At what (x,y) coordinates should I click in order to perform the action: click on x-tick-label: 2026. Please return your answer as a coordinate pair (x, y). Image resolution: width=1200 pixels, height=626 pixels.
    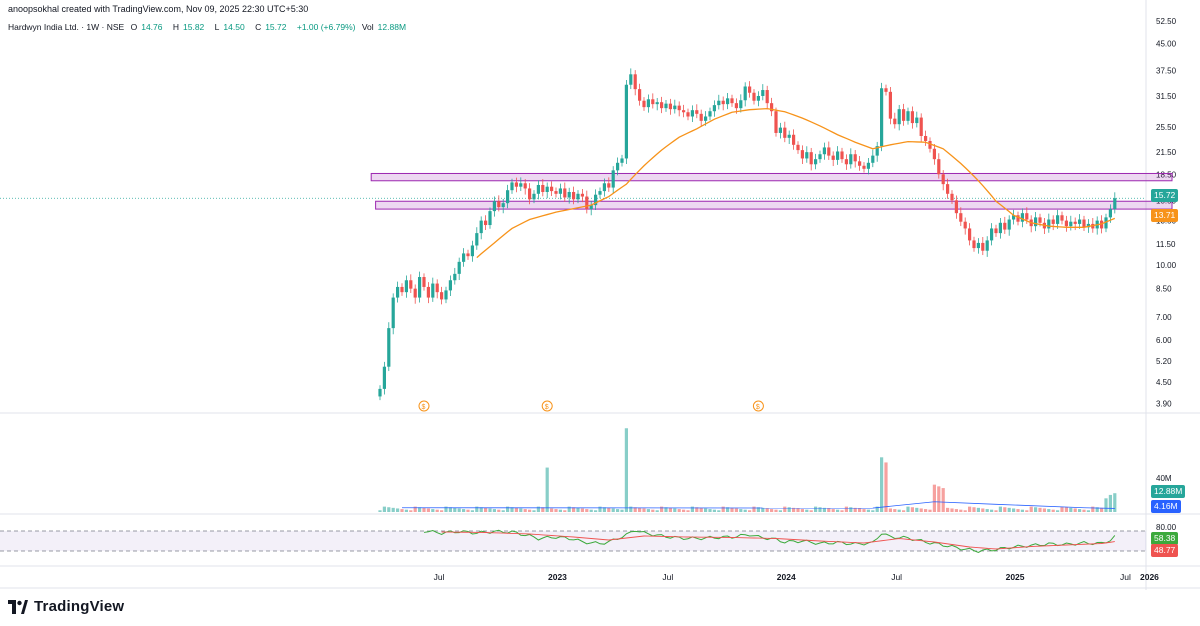
    Looking at the image, I should click on (1149, 577).